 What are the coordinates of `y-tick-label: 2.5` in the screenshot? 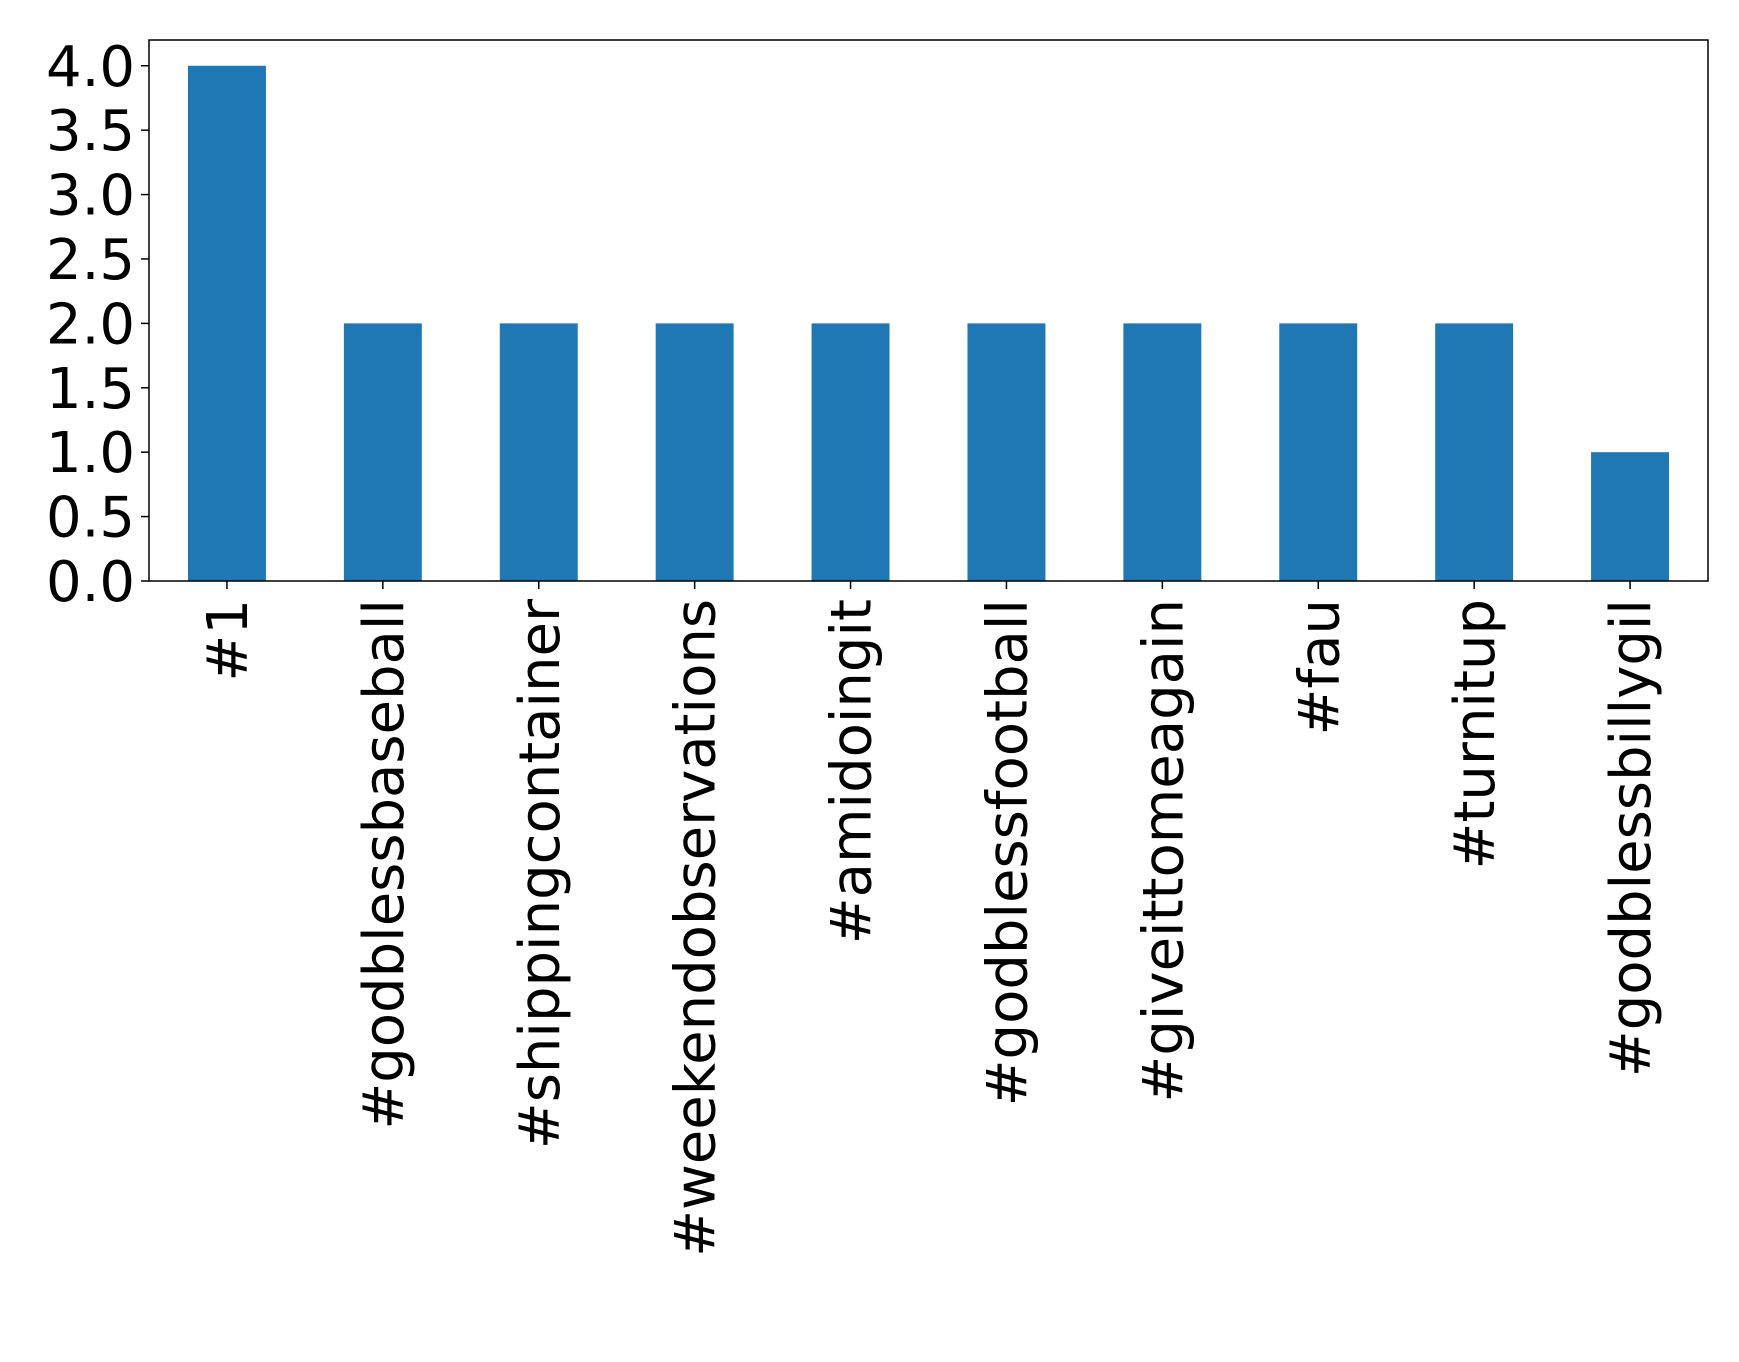 It's located at (90, 260).